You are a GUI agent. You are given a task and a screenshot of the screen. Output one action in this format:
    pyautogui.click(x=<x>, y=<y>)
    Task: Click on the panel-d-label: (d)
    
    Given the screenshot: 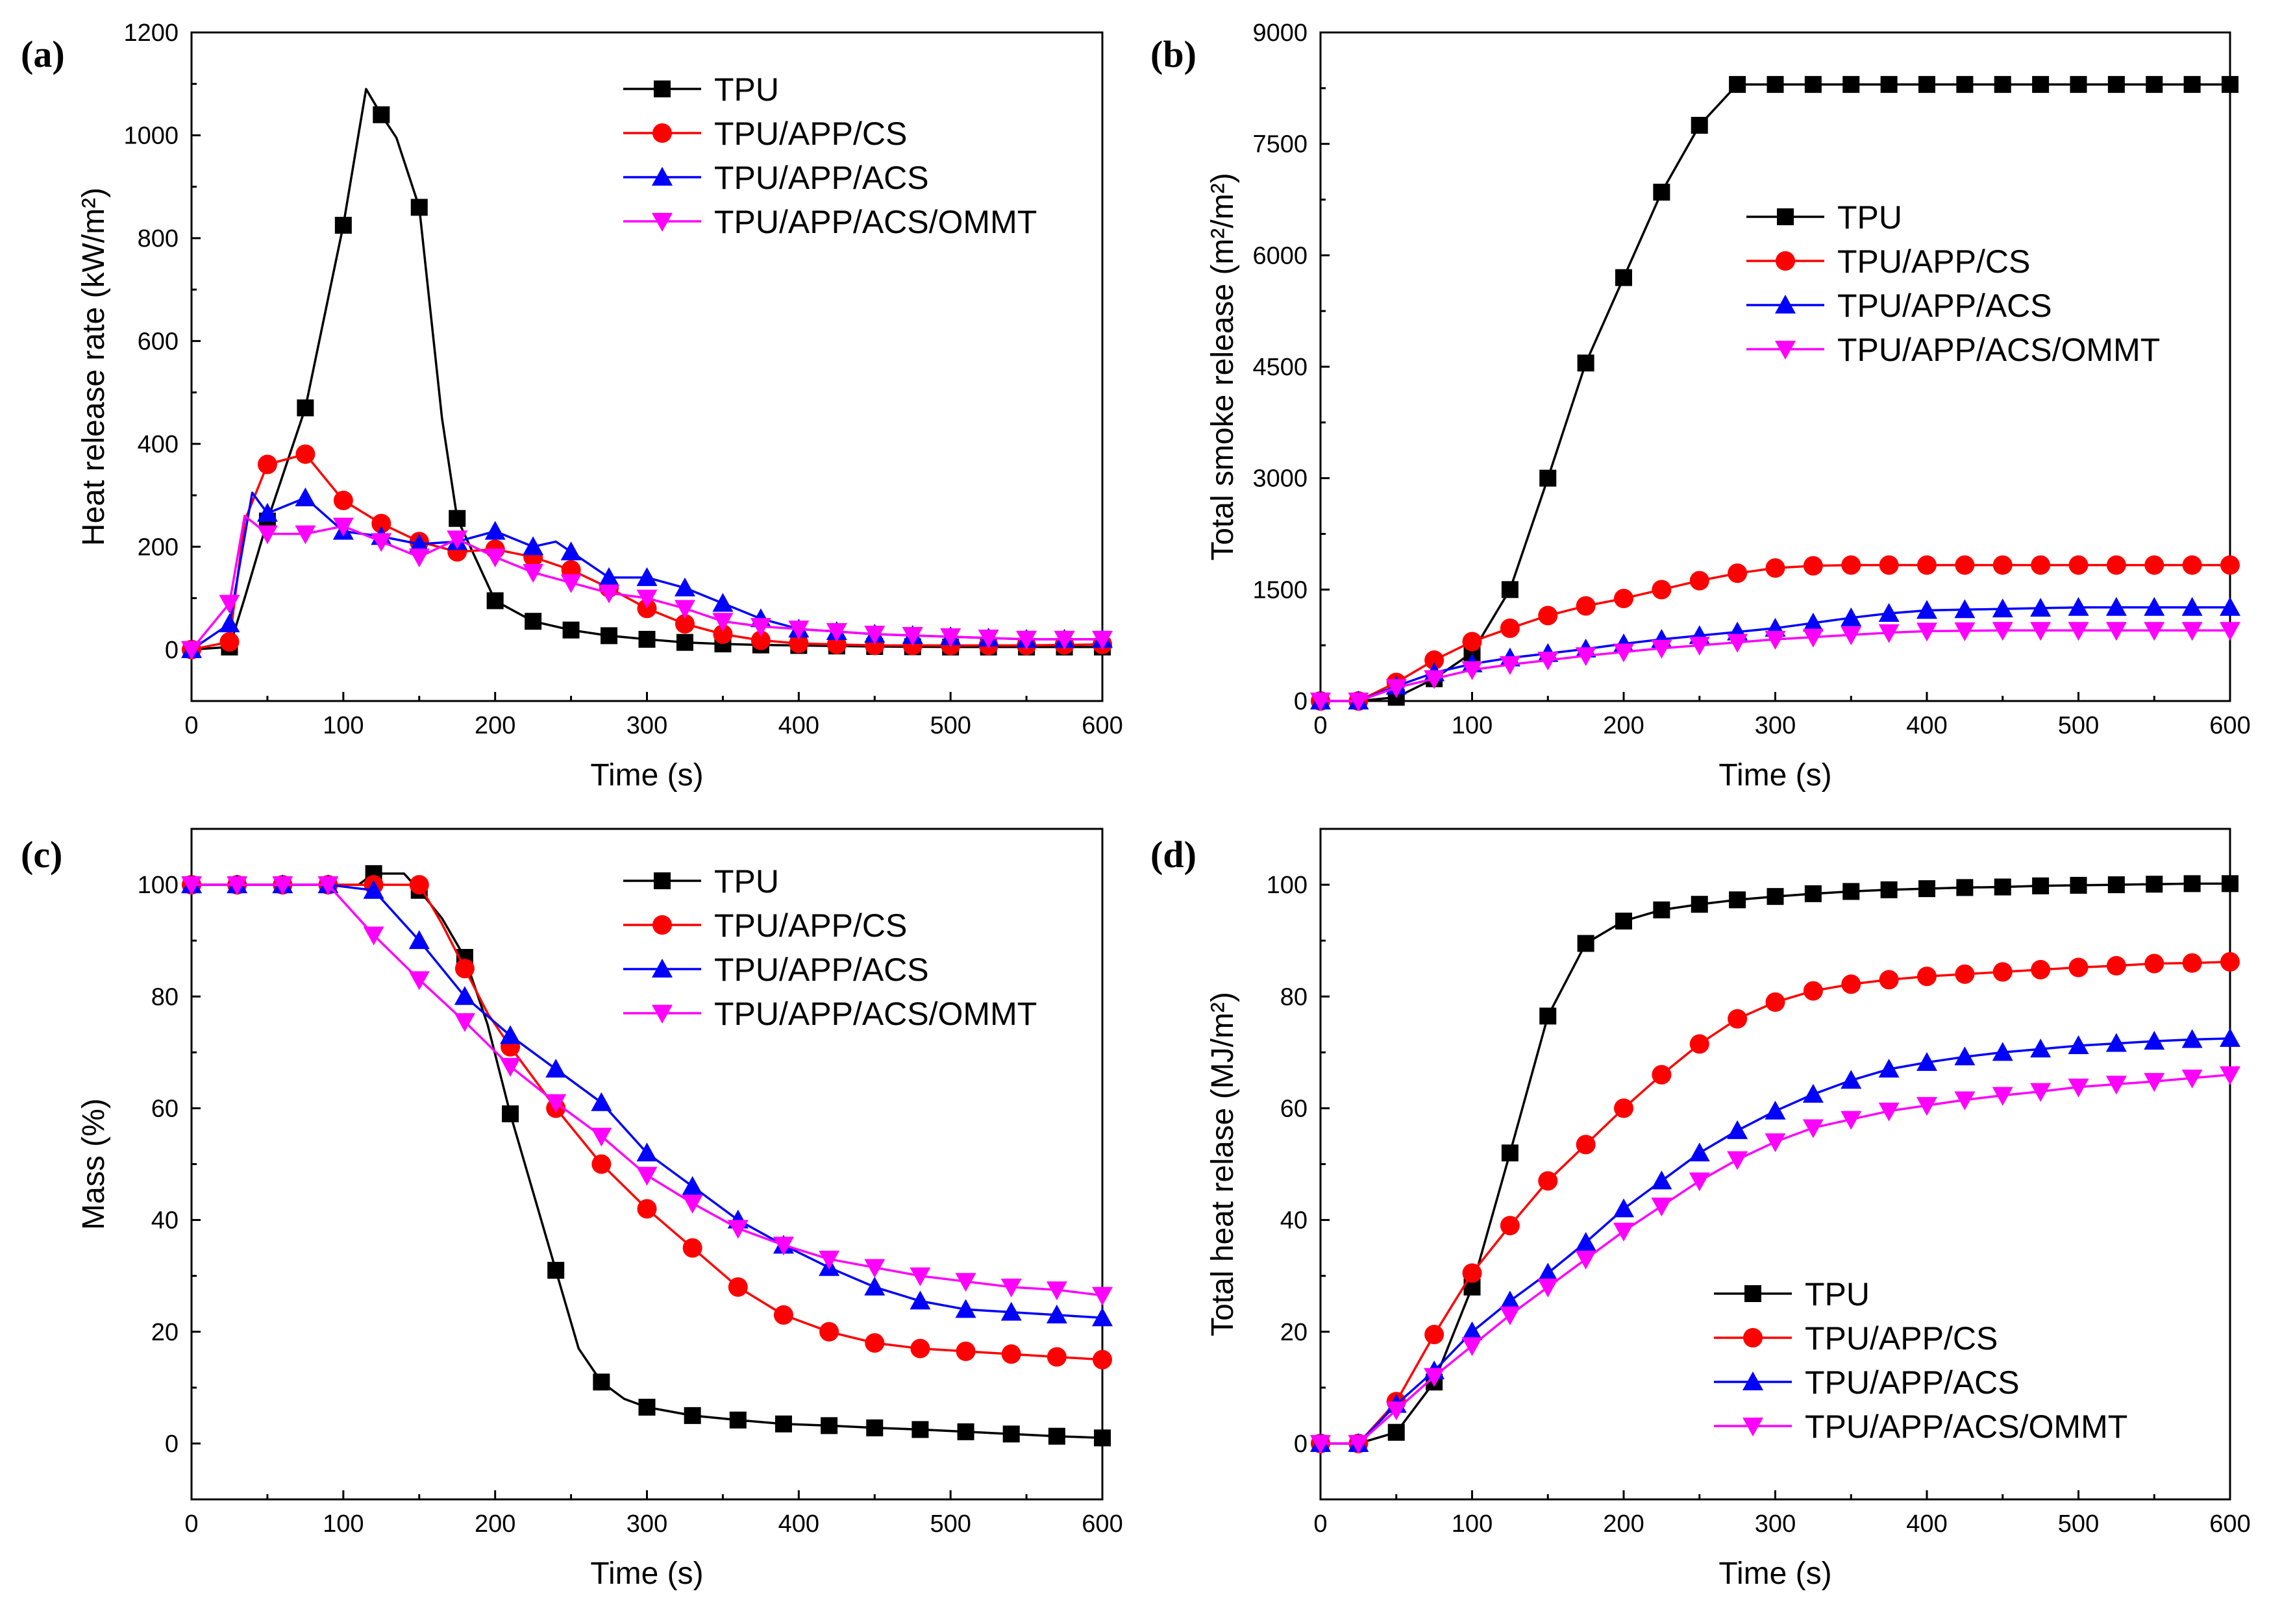 What is the action you would take?
    pyautogui.click(x=1173, y=854)
    